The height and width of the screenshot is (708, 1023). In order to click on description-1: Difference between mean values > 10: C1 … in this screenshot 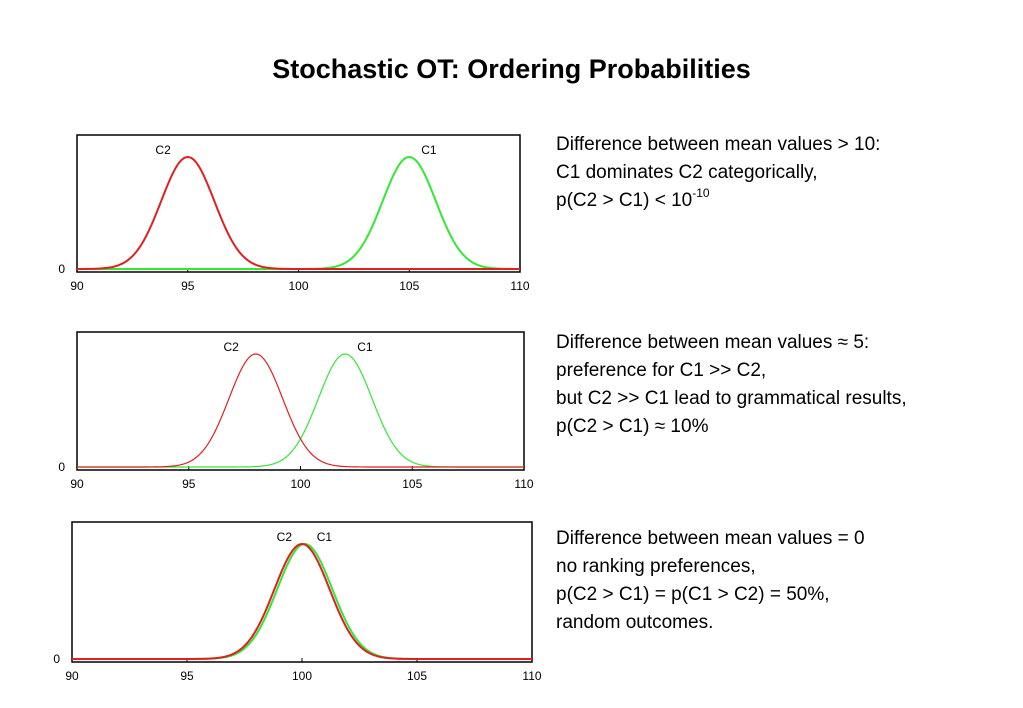, I will do `click(718, 173)`.